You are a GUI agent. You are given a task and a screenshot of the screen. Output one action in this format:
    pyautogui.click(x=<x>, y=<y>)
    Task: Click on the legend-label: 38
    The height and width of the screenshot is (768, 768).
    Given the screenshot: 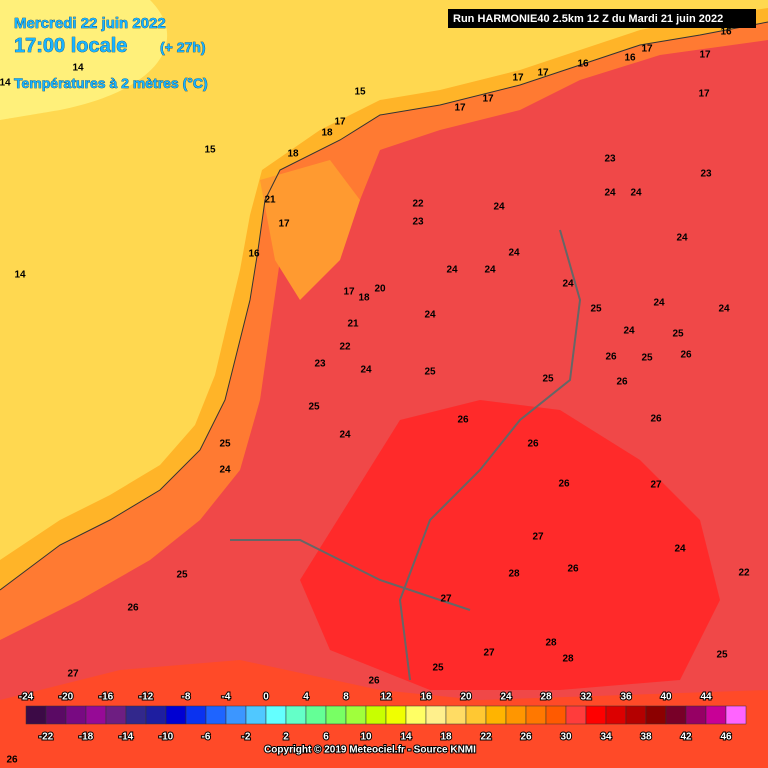 What is the action you would take?
    pyautogui.click(x=646, y=737)
    